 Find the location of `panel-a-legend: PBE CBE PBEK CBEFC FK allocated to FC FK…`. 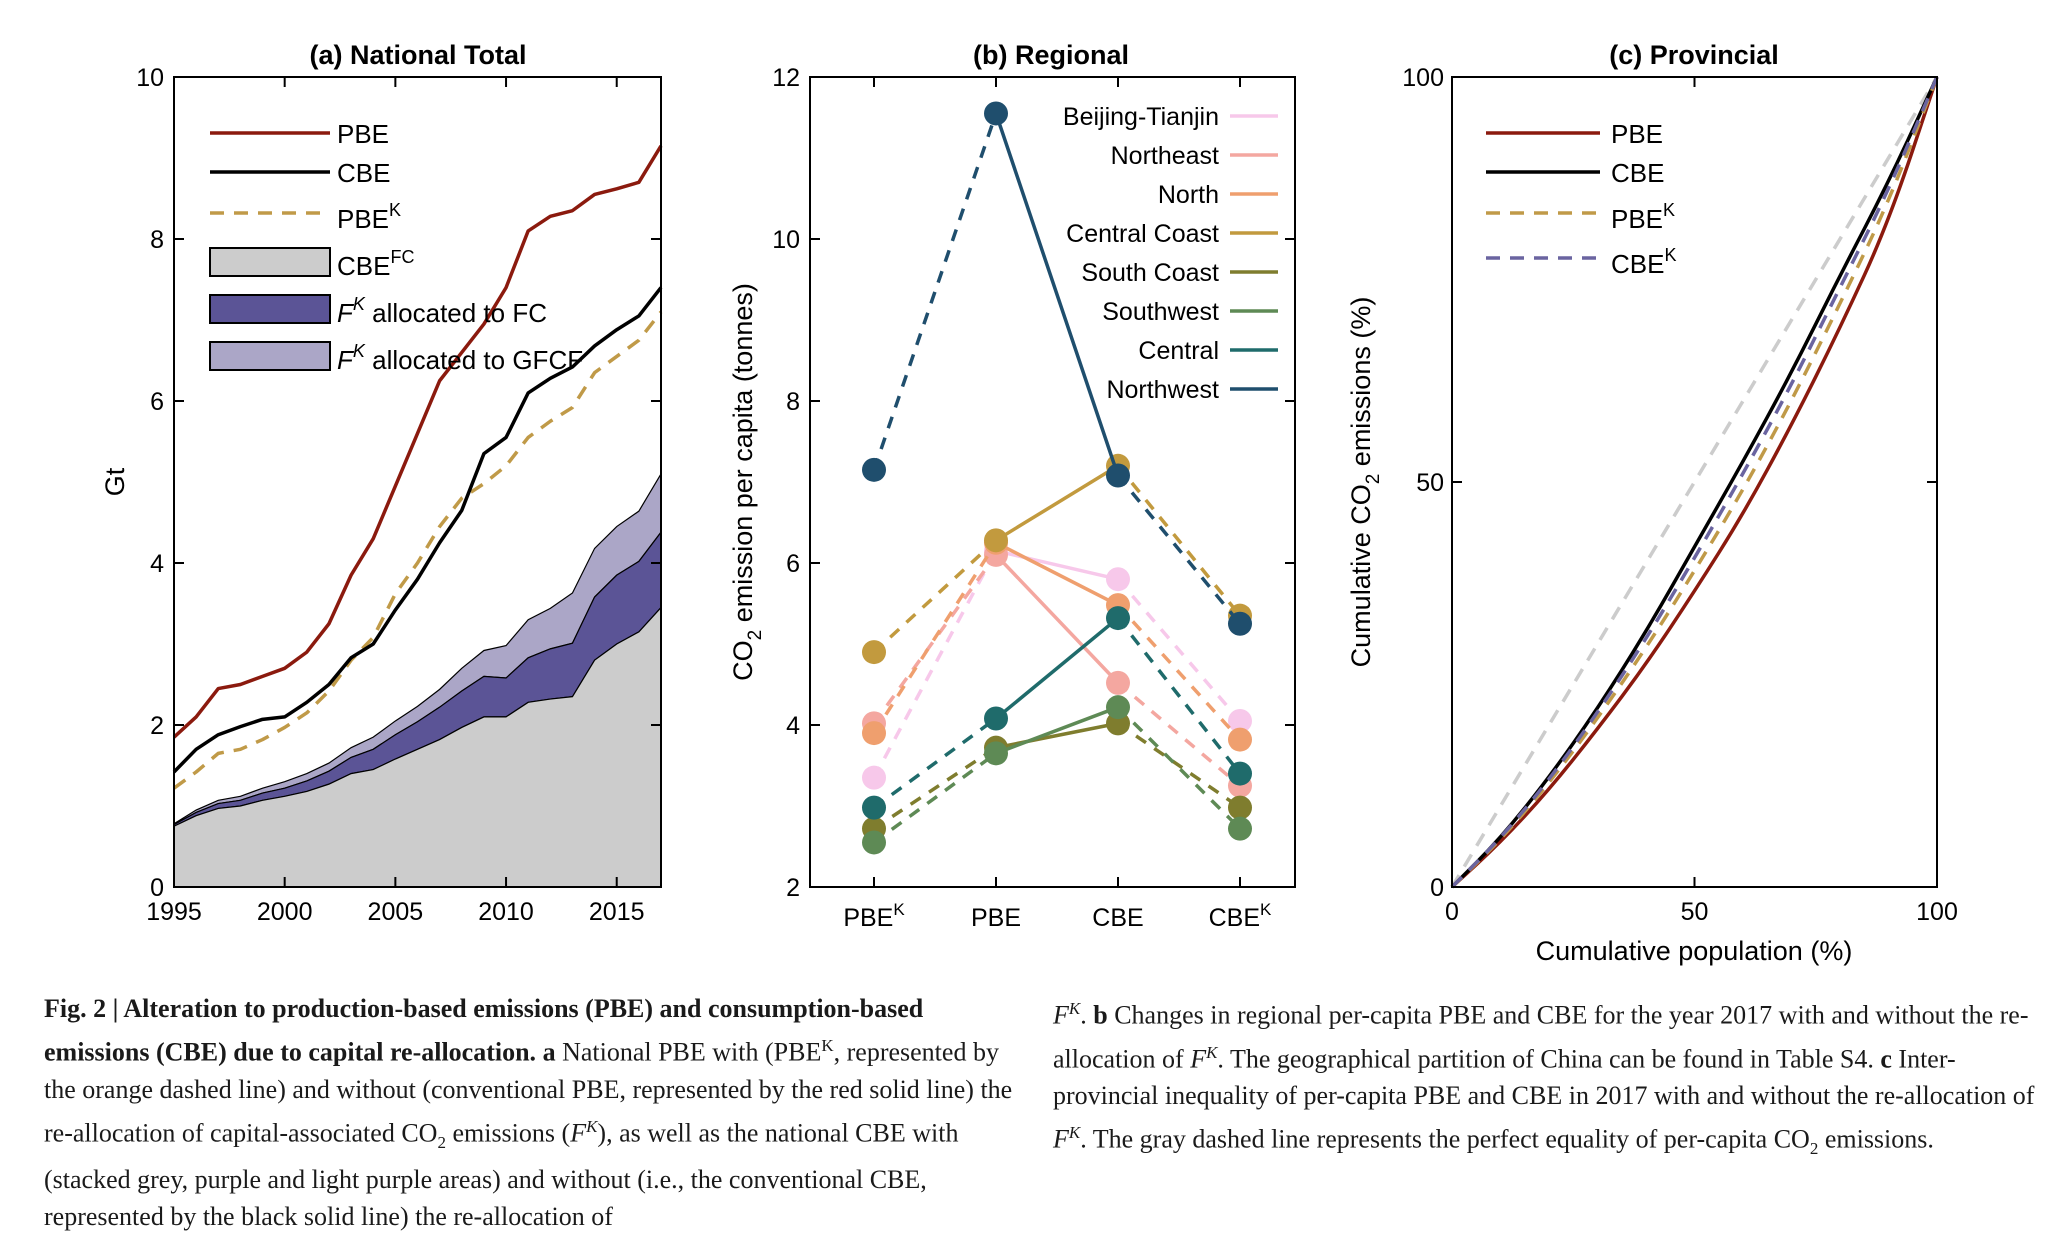

panel-a-legend: PBE CBE PBEK CBEFC FK allocated to FC FK… is located at coordinates (396, 247).